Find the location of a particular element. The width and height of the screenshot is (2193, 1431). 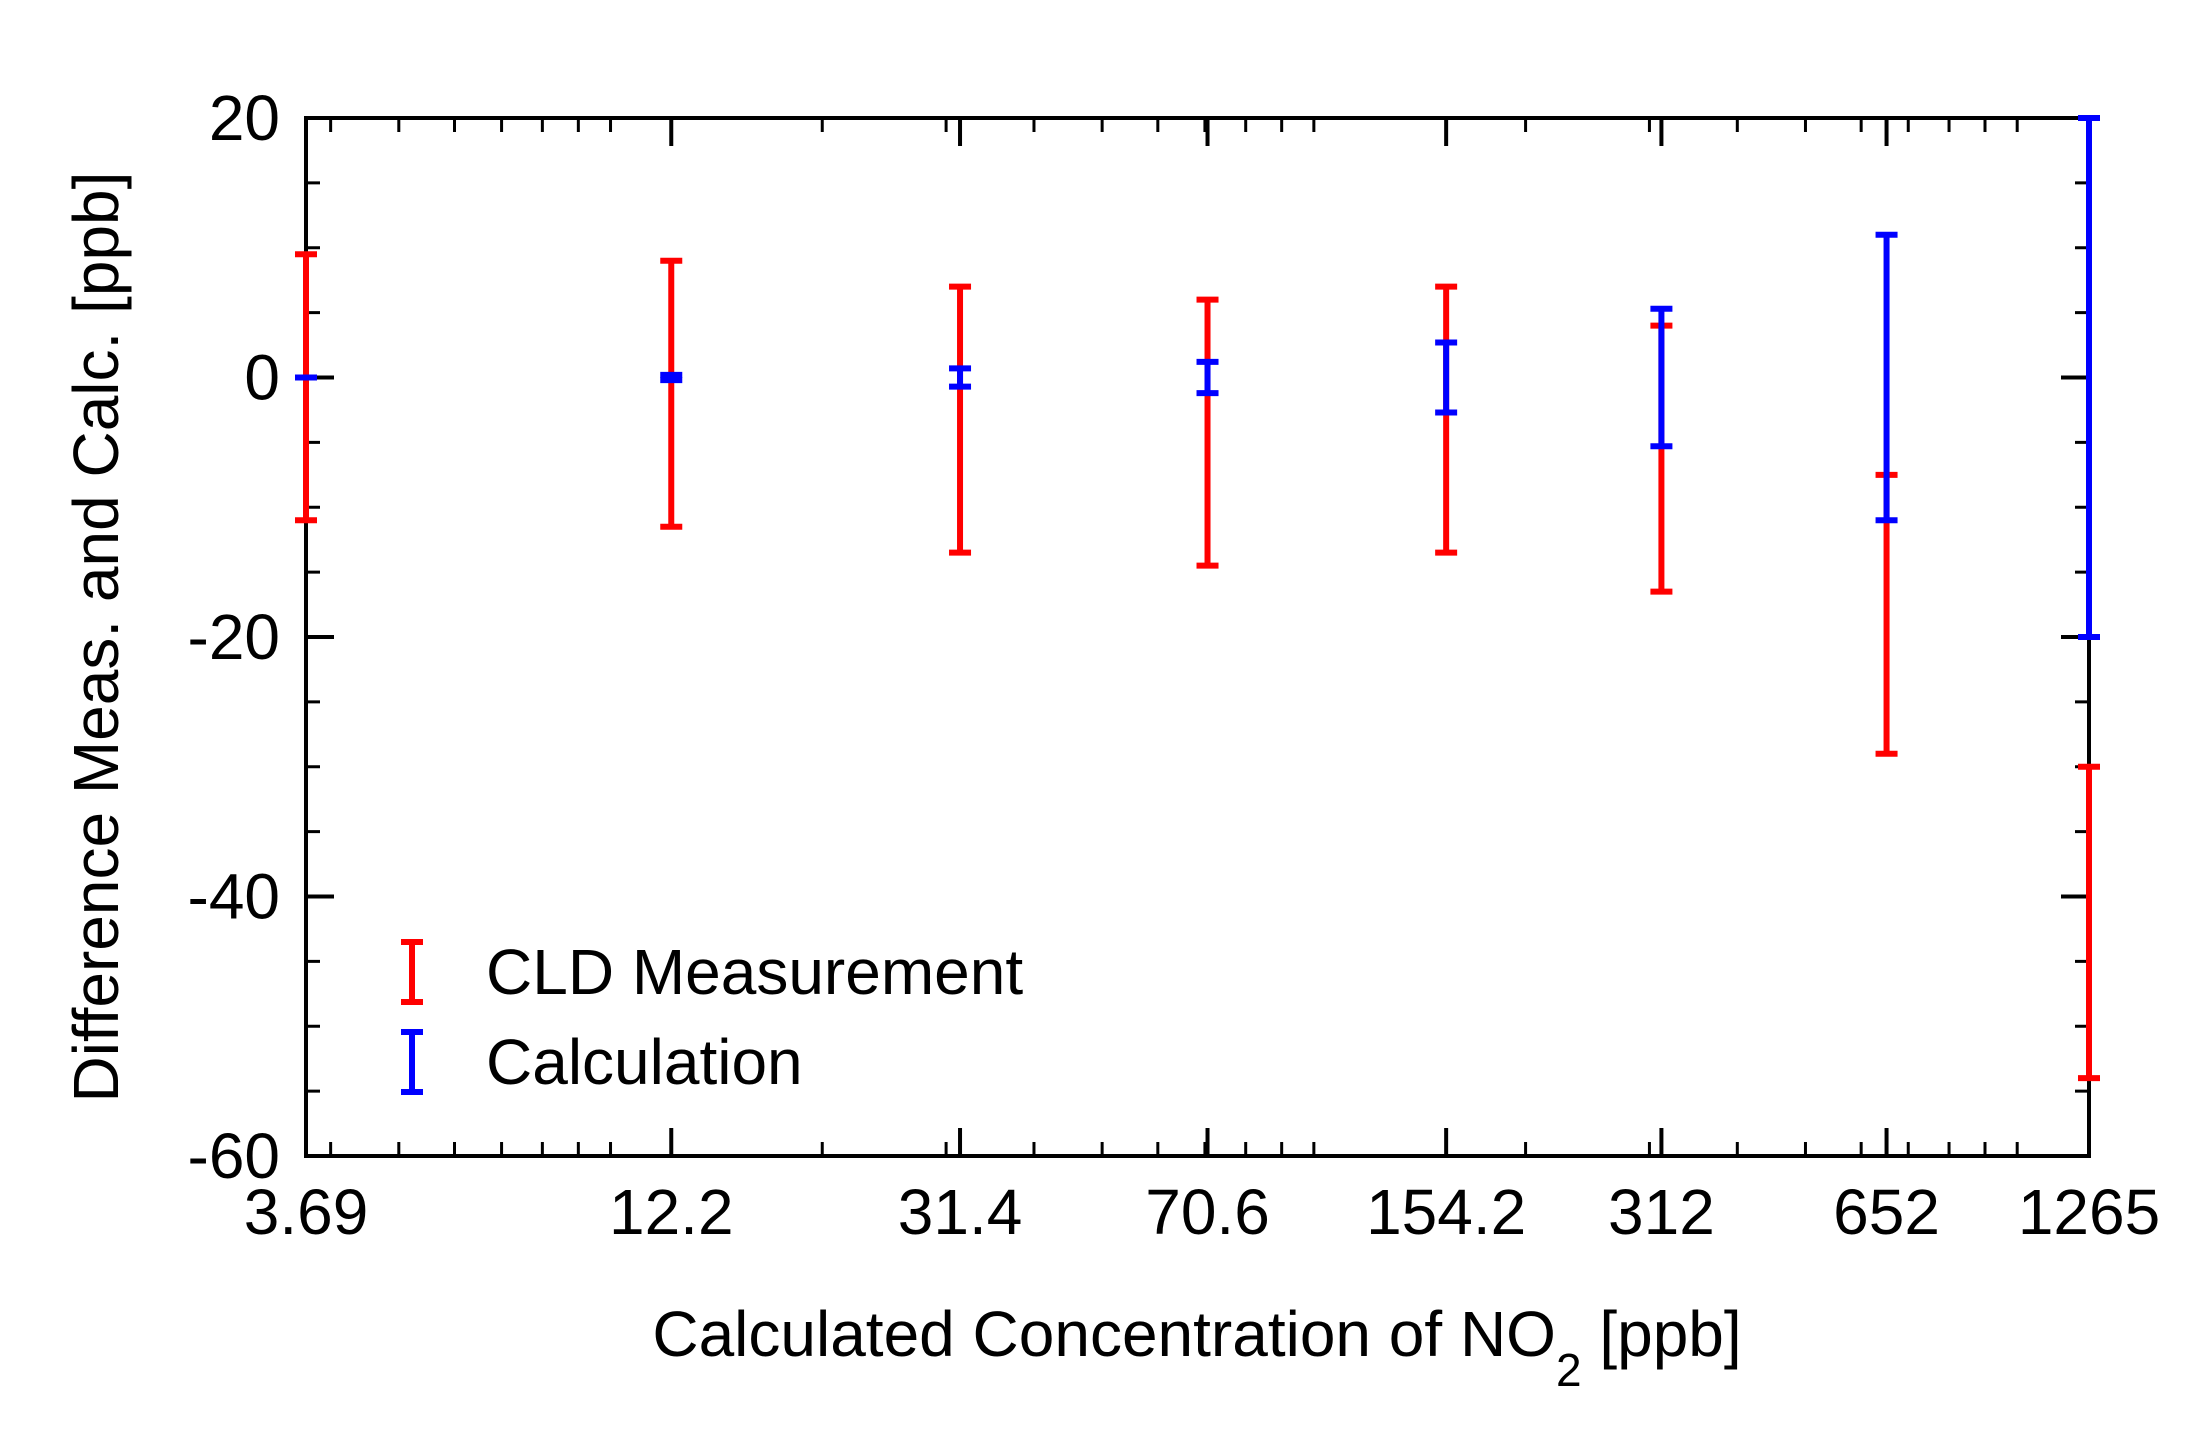

legend-label: CLD Measurement is located at coordinates (754, 972).